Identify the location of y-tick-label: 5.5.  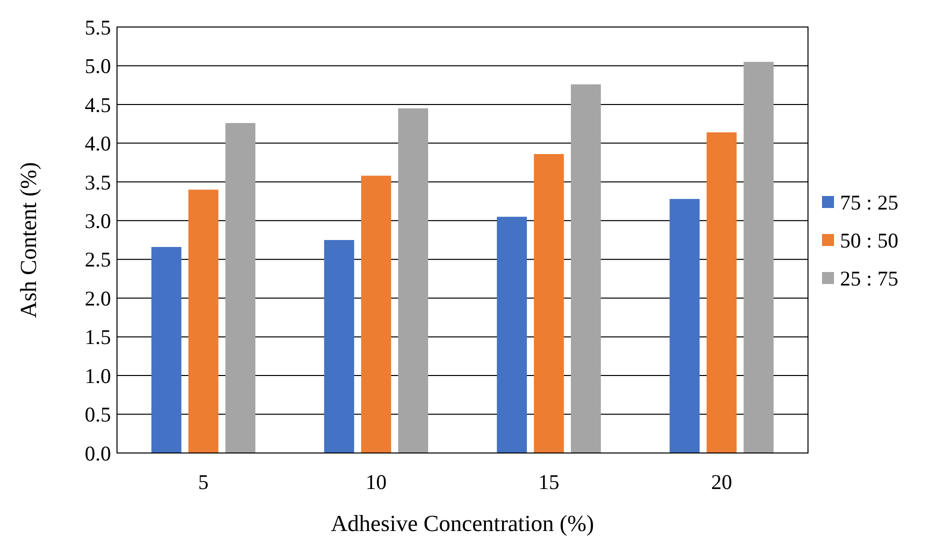
(97, 27).